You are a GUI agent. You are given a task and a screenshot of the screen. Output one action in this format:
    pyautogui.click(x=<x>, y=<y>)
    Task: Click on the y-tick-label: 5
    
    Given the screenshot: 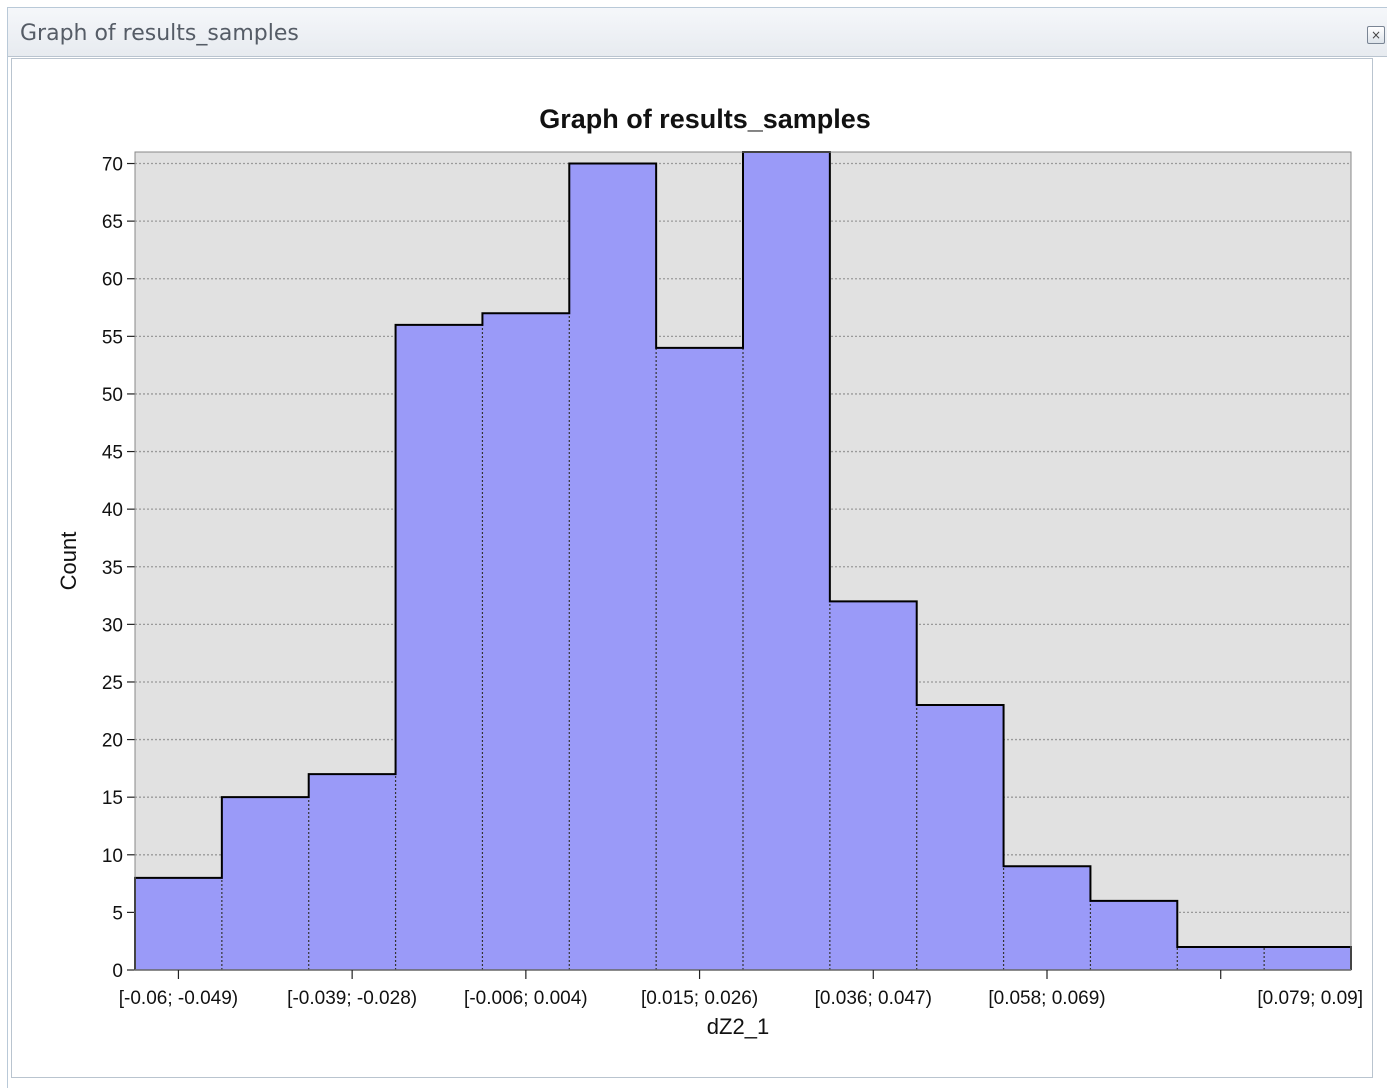 What is the action you would take?
    pyautogui.click(x=117, y=913)
    